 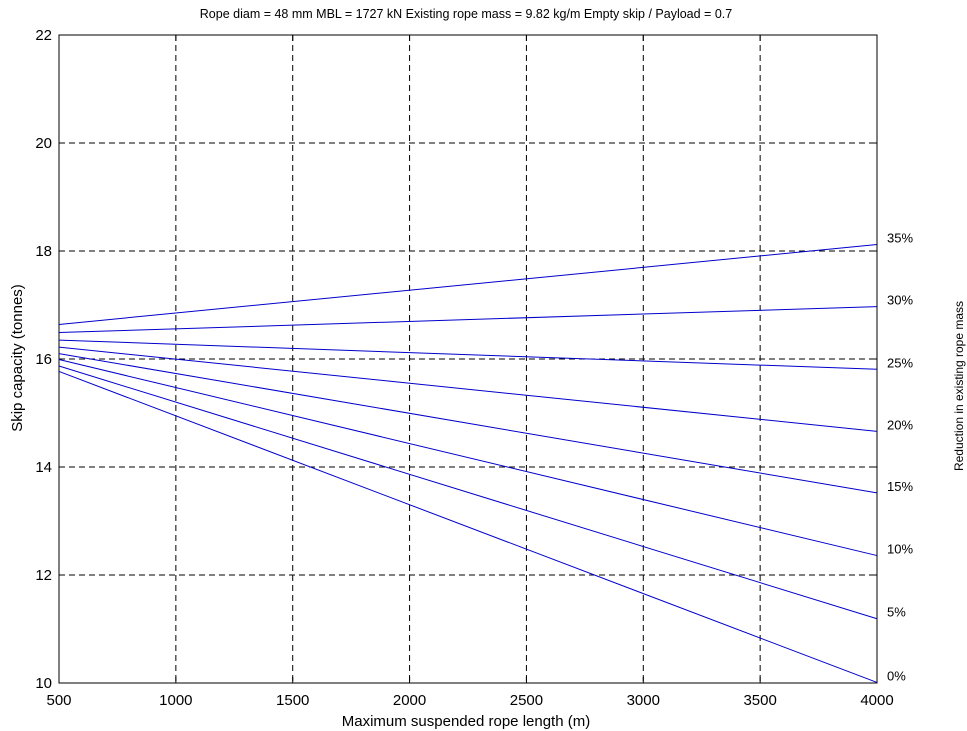 I want to click on y-tick-label: 12, so click(x=43, y=575).